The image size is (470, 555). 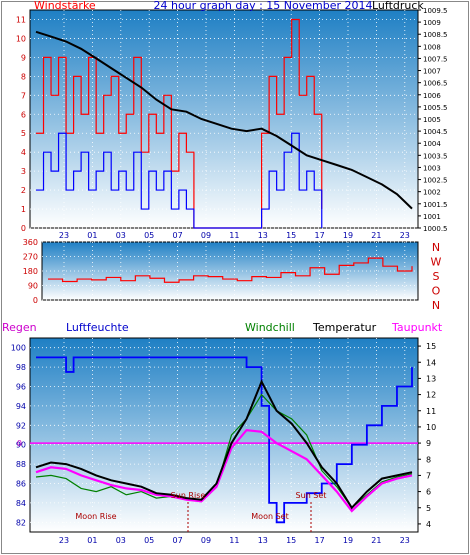 I want to click on temperature-tick: 12, so click(x=431, y=395).